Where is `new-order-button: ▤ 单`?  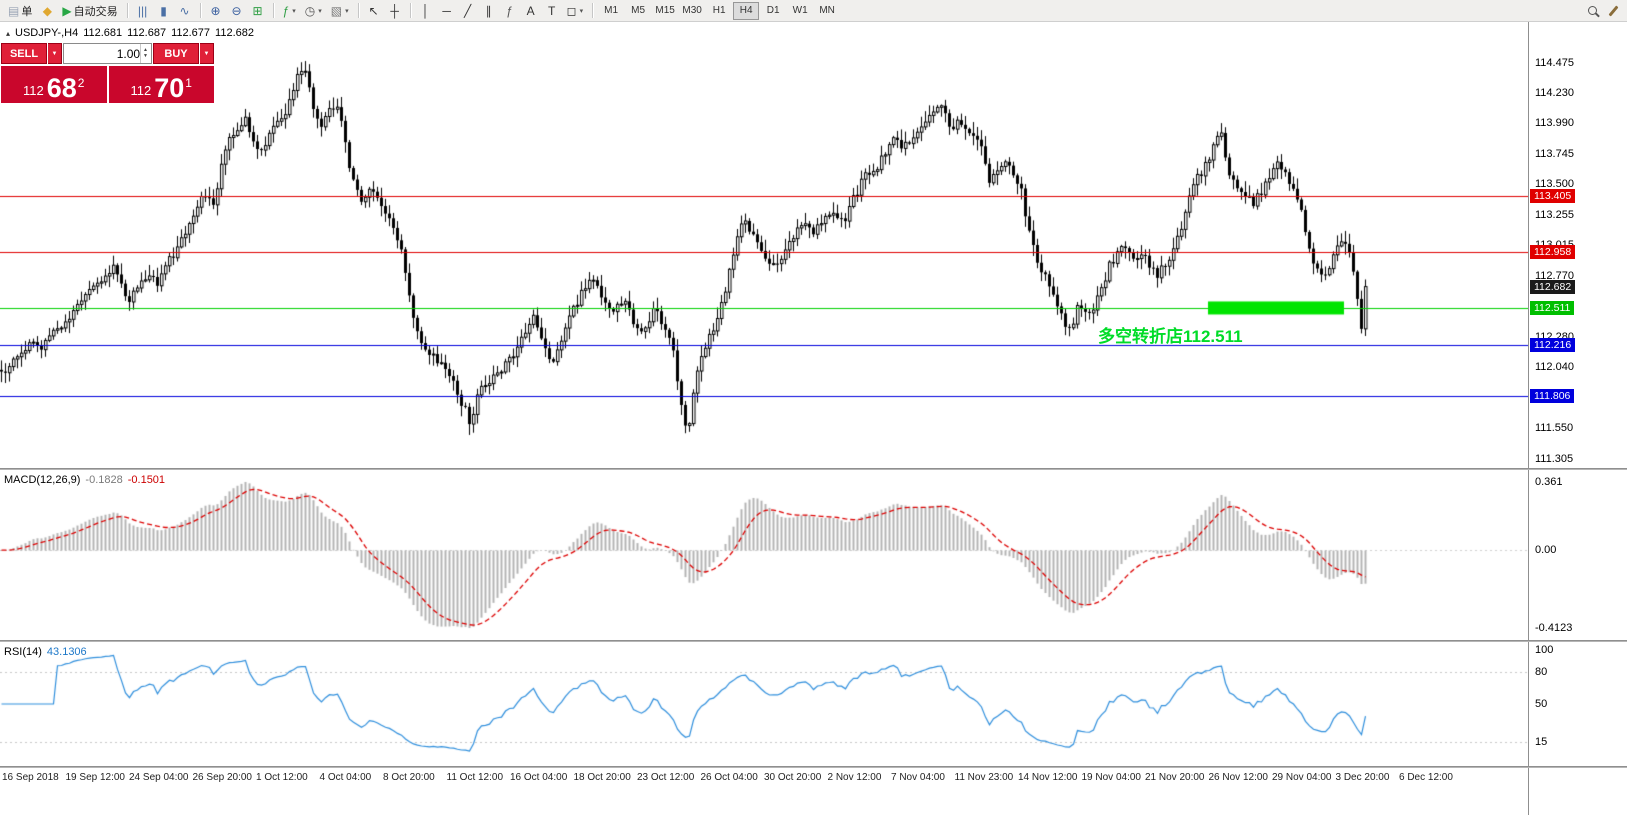
new-order-button: ▤ 单 is located at coordinates (20, 11).